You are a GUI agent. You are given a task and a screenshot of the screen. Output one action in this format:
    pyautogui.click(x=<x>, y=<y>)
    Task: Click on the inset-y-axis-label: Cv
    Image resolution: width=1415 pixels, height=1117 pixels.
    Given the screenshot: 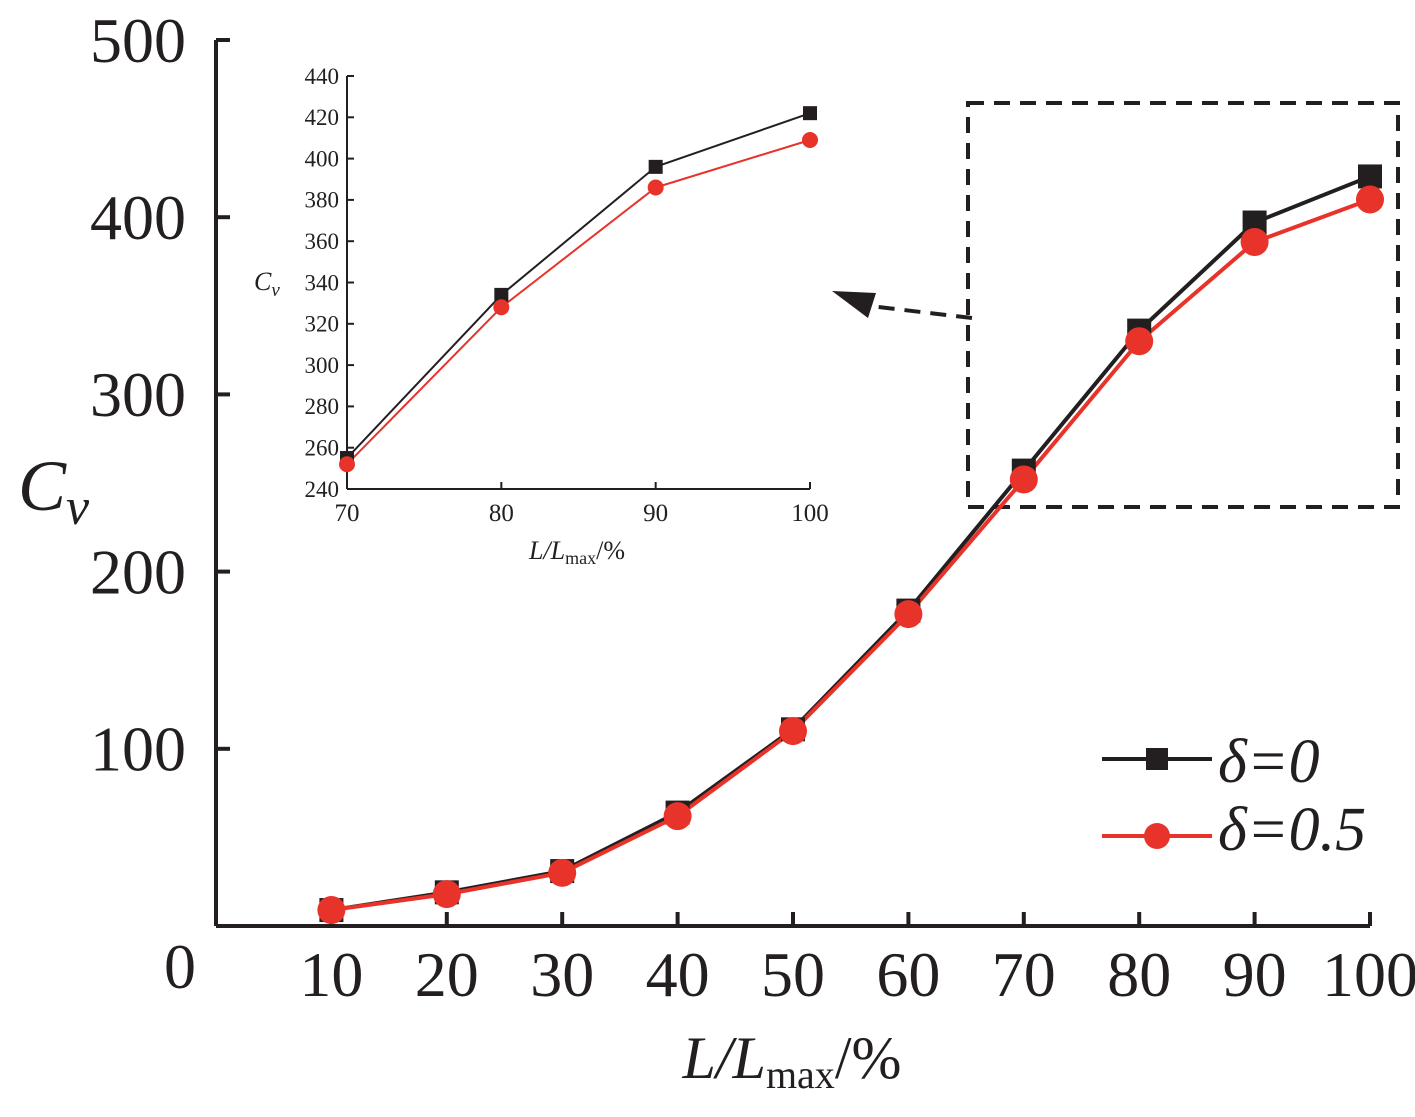 What is the action you would take?
    pyautogui.click(x=267, y=284)
    